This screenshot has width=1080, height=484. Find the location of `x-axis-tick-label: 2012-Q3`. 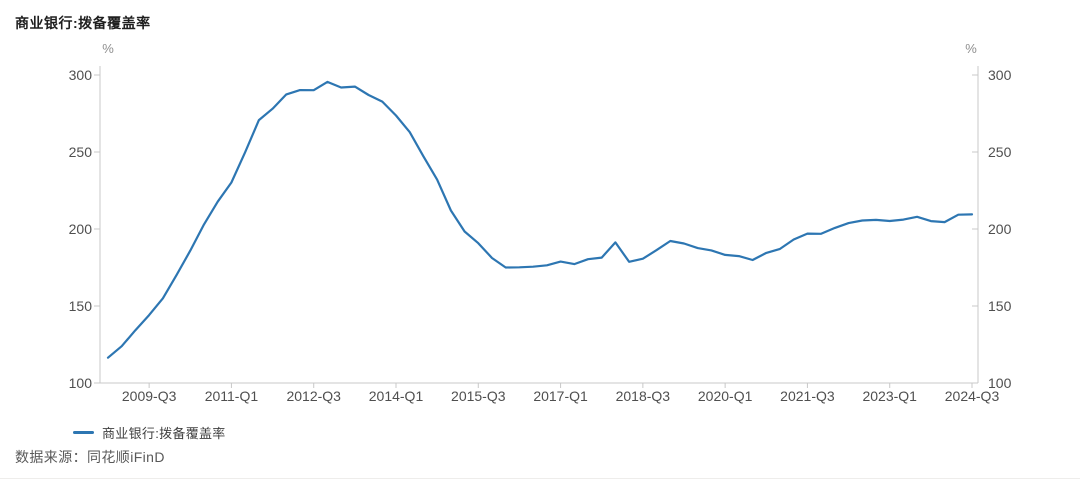

x-axis-tick-label: 2012-Q3 is located at coordinates (313, 396).